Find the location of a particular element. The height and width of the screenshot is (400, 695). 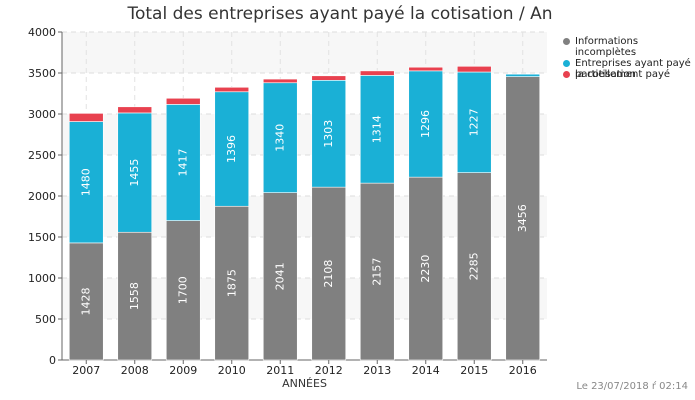

x-tick-label: 2007 is located at coordinates (86, 370).